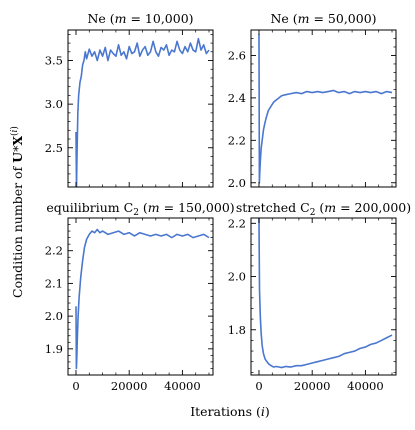 The height and width of the screenshot is (430, 415). Describe the element at coordinates (323, 18) in the screenshot. I see `panel-title-2: Ne (m = 50,000)` at that location.